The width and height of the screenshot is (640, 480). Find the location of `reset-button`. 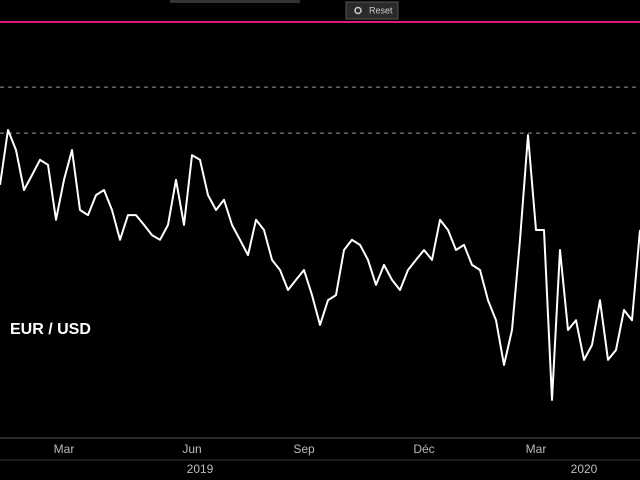

reset-button is located at coordinates (372, 10).